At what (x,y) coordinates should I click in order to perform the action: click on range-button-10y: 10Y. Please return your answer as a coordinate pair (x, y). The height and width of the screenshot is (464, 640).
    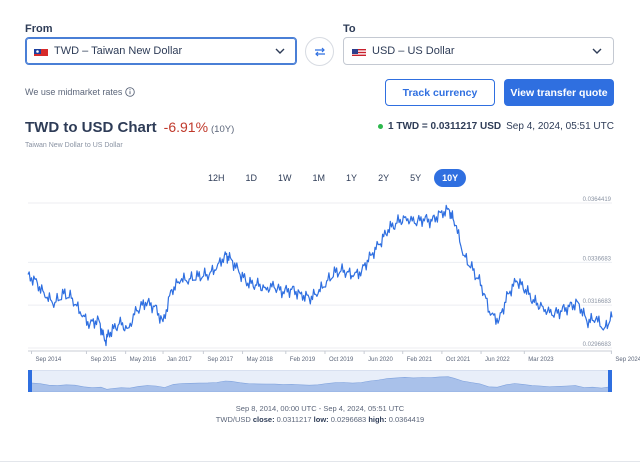
    Looking at the image, I should click on (450, 178).